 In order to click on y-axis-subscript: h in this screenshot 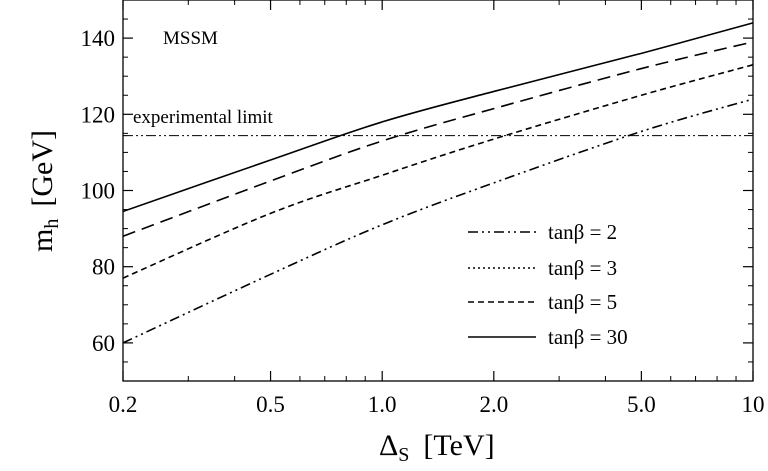, I will do `click(52, 224)`.